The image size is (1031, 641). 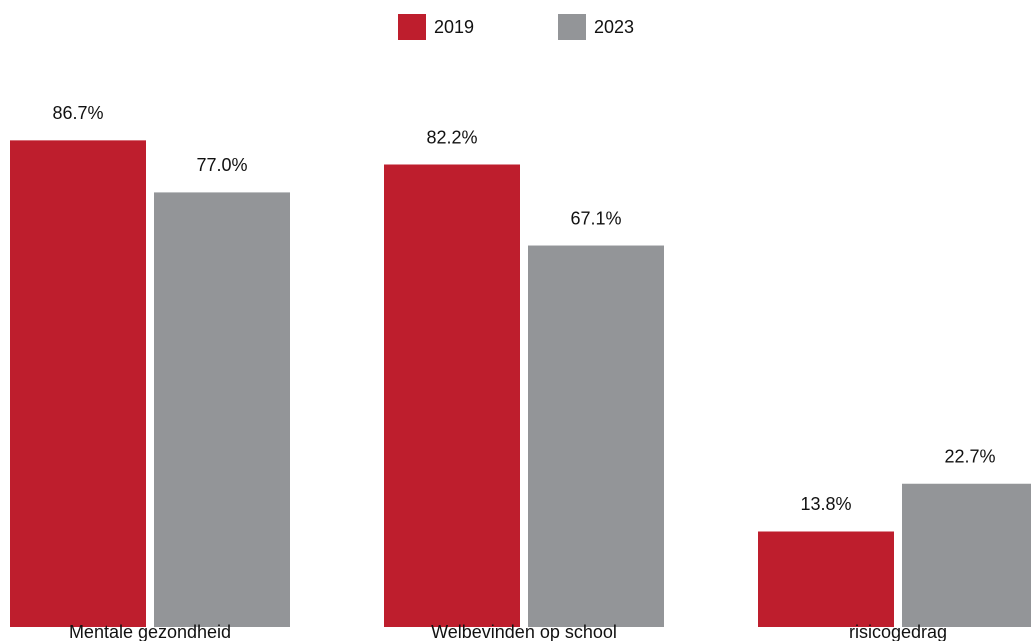 What do you see at coordinates (969, 456) in the screenshot?
I see `value-label: 22.7%` at bounding box center [969, 456].